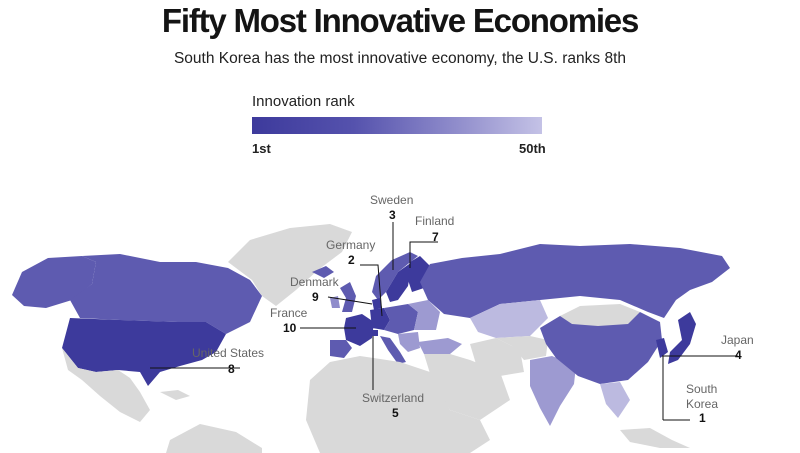  I want to click on callout-germany-label: Germany, so click(351, 245).